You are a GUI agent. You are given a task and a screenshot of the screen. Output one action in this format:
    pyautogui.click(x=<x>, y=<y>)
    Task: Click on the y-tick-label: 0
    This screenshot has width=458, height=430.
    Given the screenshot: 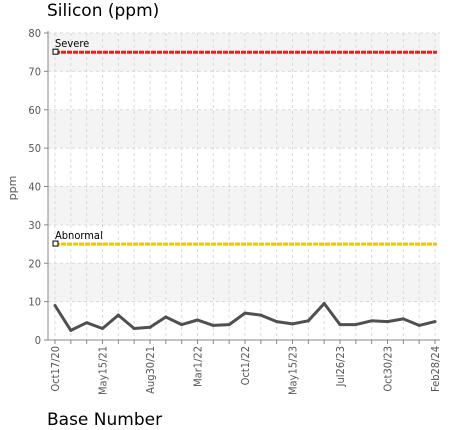 What is the action you would take?
    pyautogui.click(x=38, y=340)
    